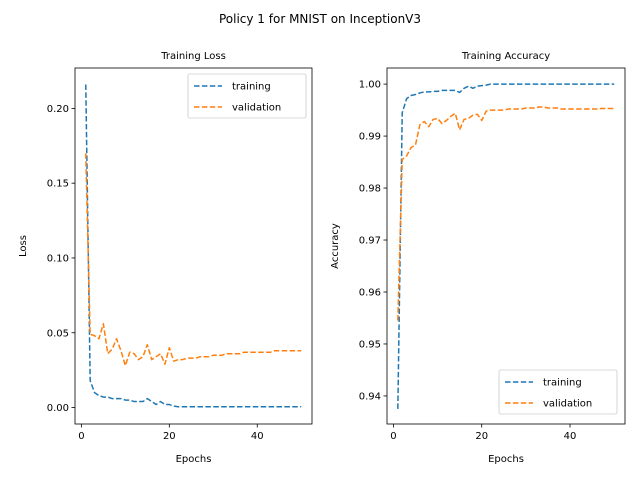  Describe the element at coordinates (257, 436) in the screenshot. I see `loss-x-tick-label: 40` at that location.